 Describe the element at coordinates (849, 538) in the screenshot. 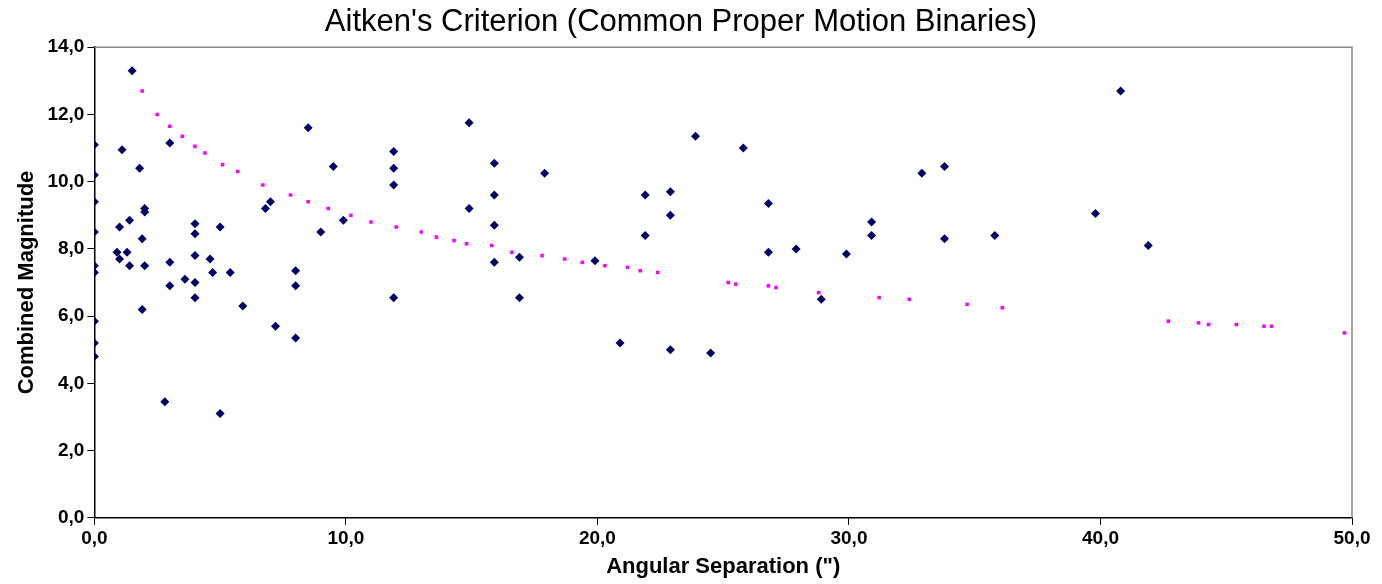

I see `x-tick-label: 30,0` at that location.